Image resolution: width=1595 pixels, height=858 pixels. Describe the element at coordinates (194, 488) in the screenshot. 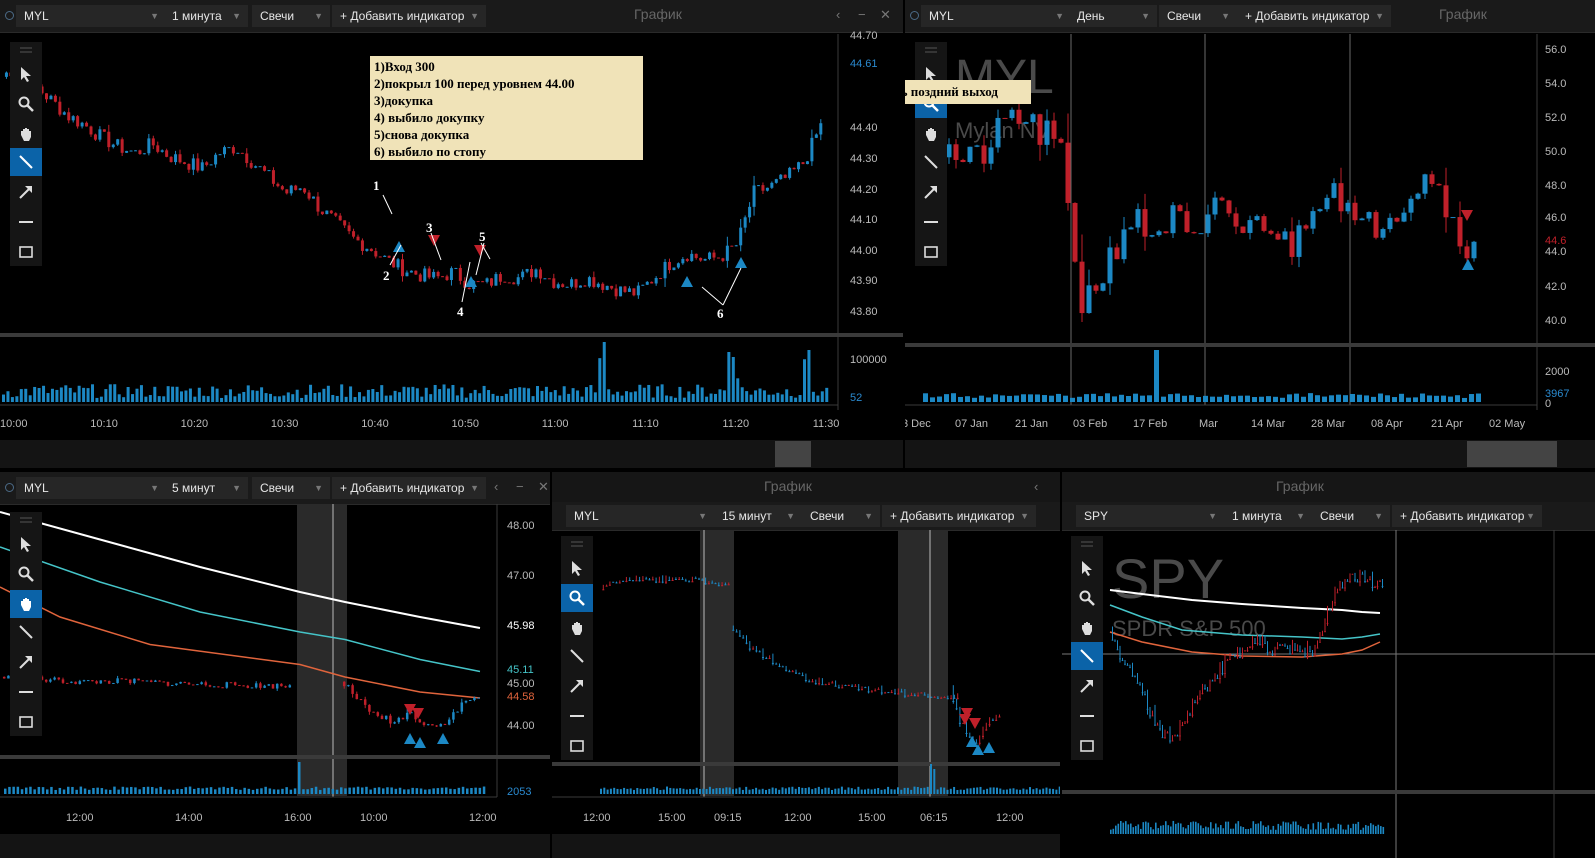

I see `interval-label: 5 минут` at that location.